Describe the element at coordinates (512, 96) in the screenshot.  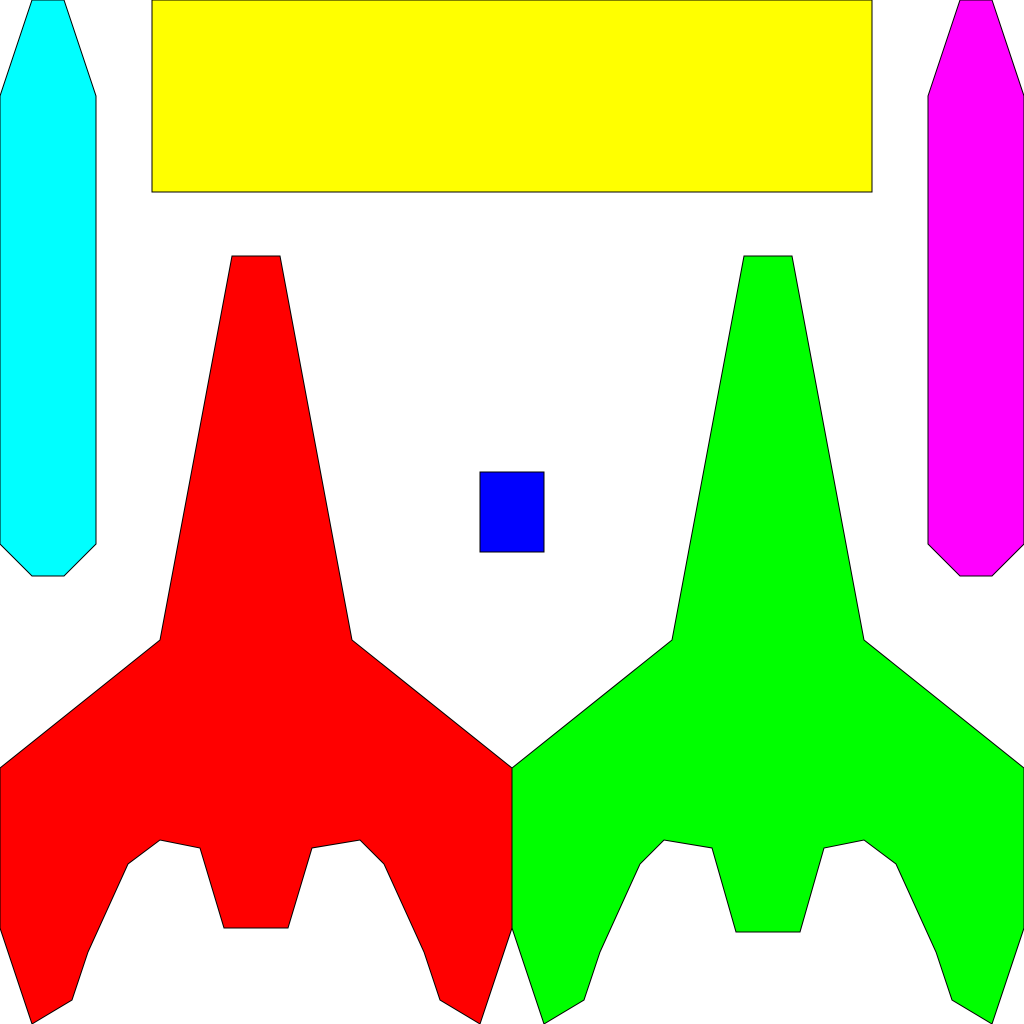
I see `yellow-bar-sprite` at that location.